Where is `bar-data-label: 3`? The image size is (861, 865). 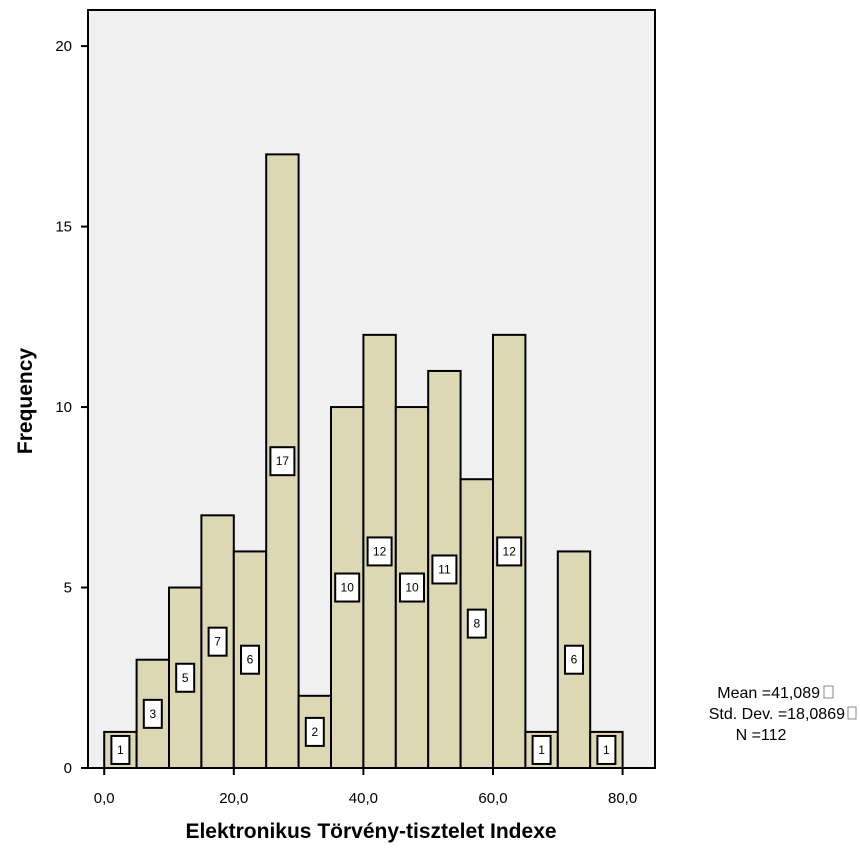
bar-data-label: 3 is located at coordinates (152, 714).